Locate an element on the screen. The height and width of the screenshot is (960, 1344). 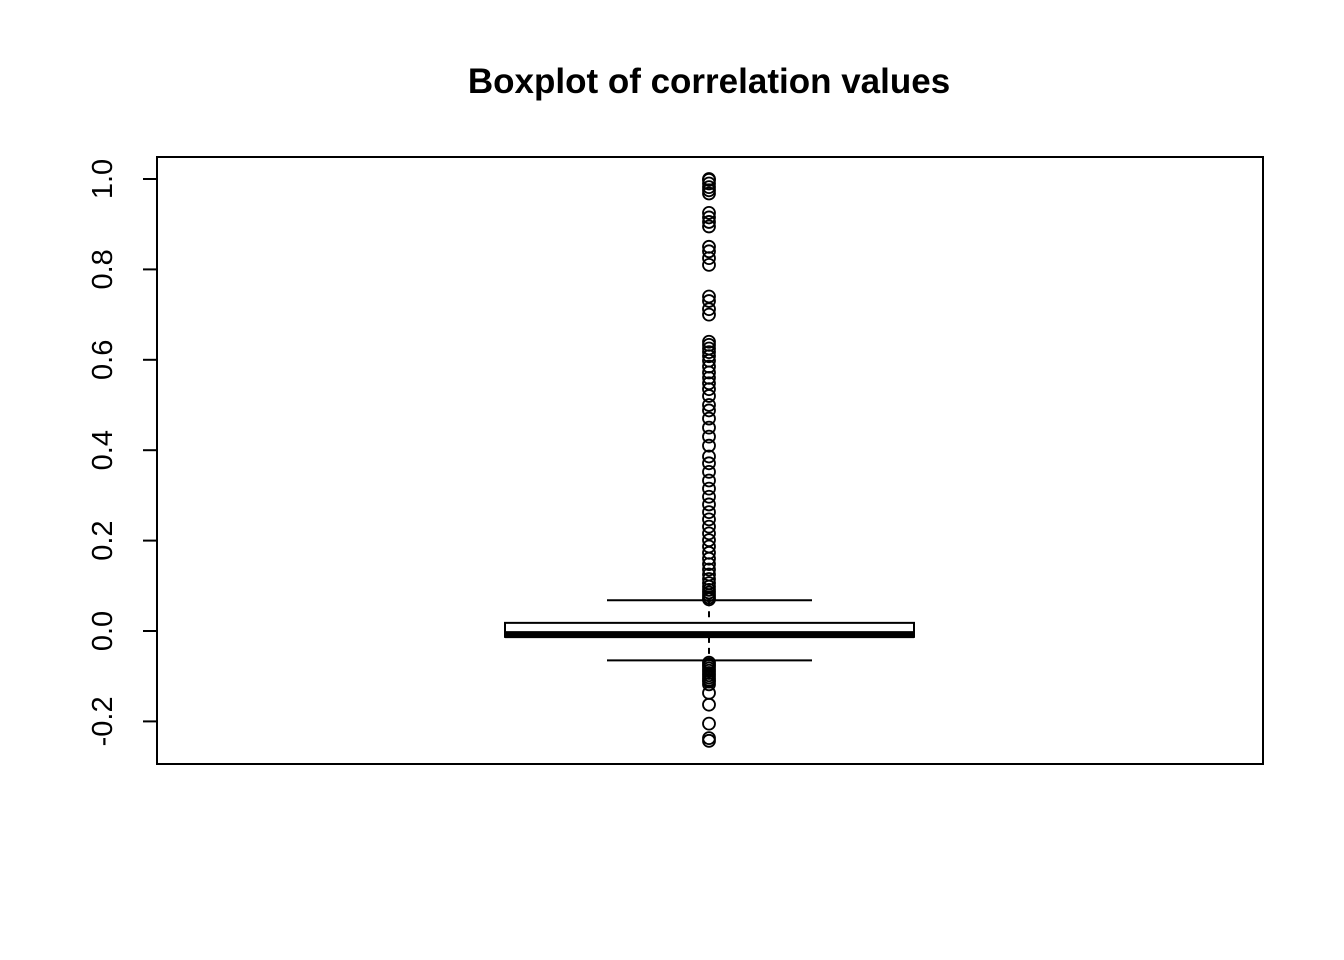
y-tick-label: 0.0 is located at coordinates (103, 631).